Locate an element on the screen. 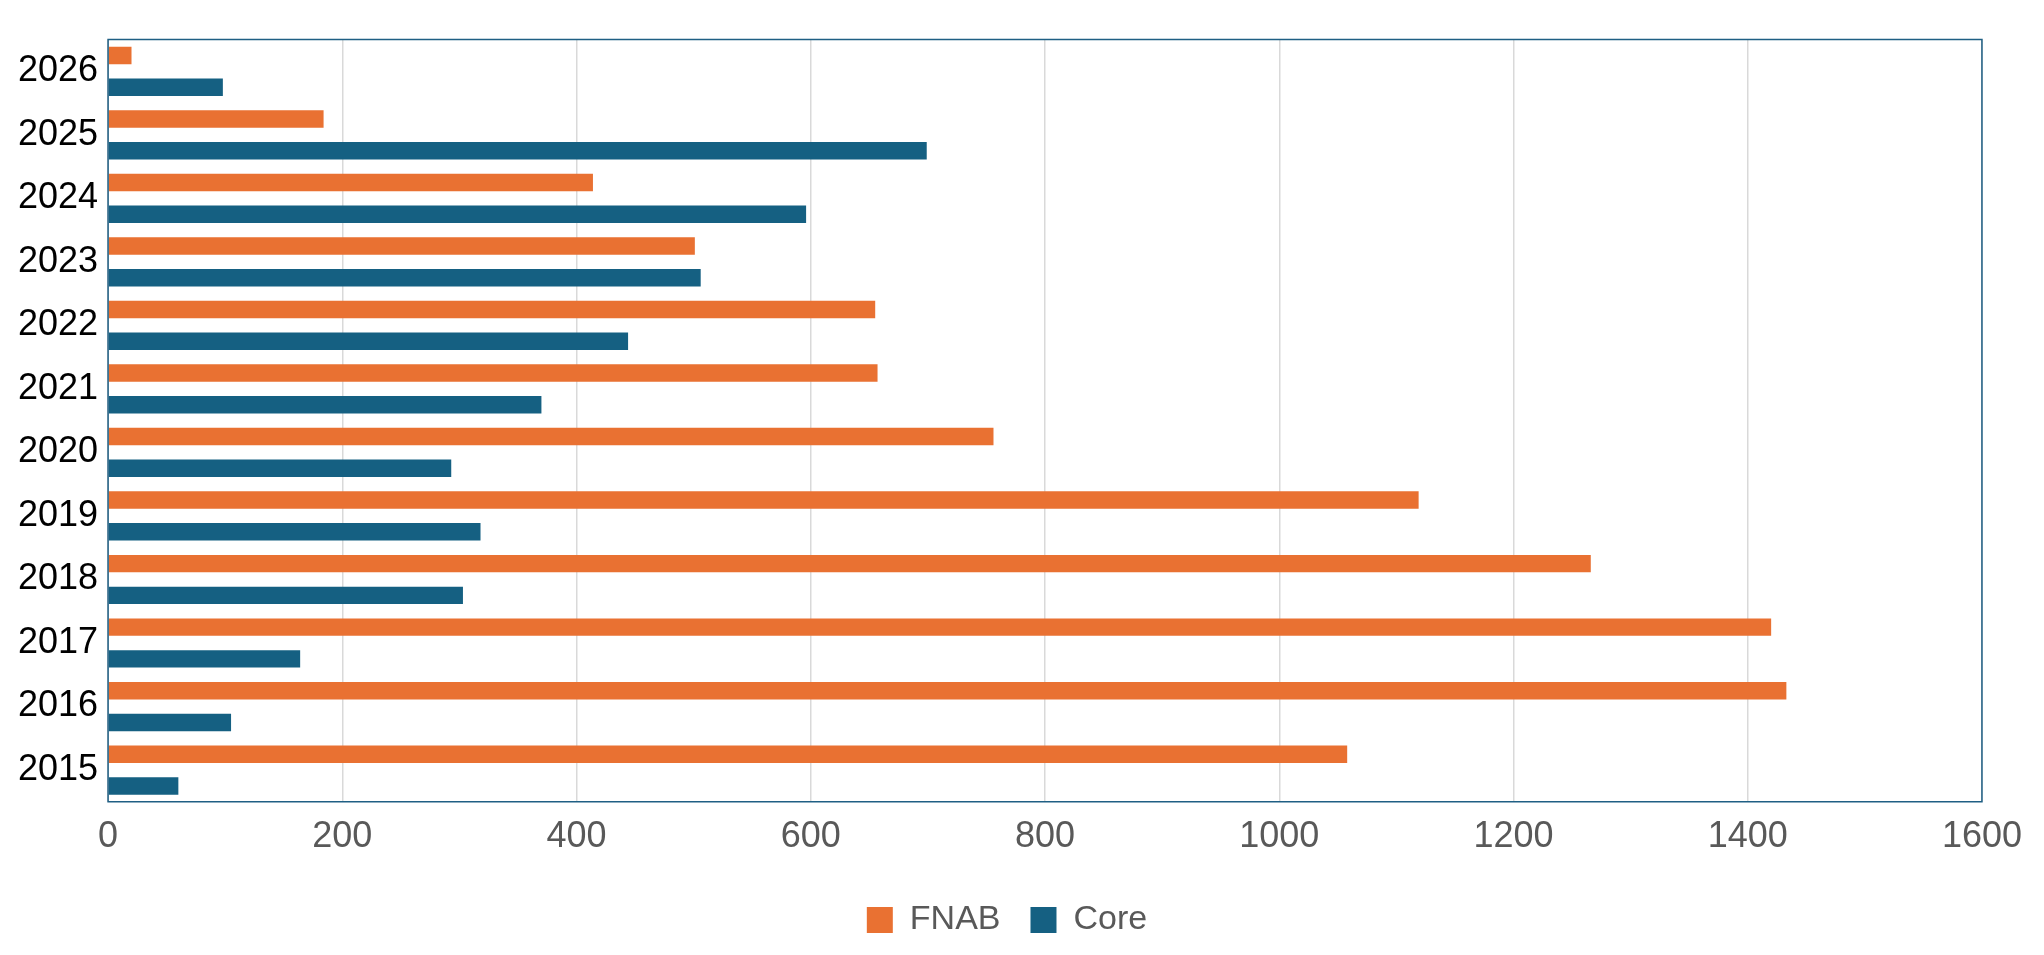  y-tick-label: 2019 is located at coordinates (58, 513).